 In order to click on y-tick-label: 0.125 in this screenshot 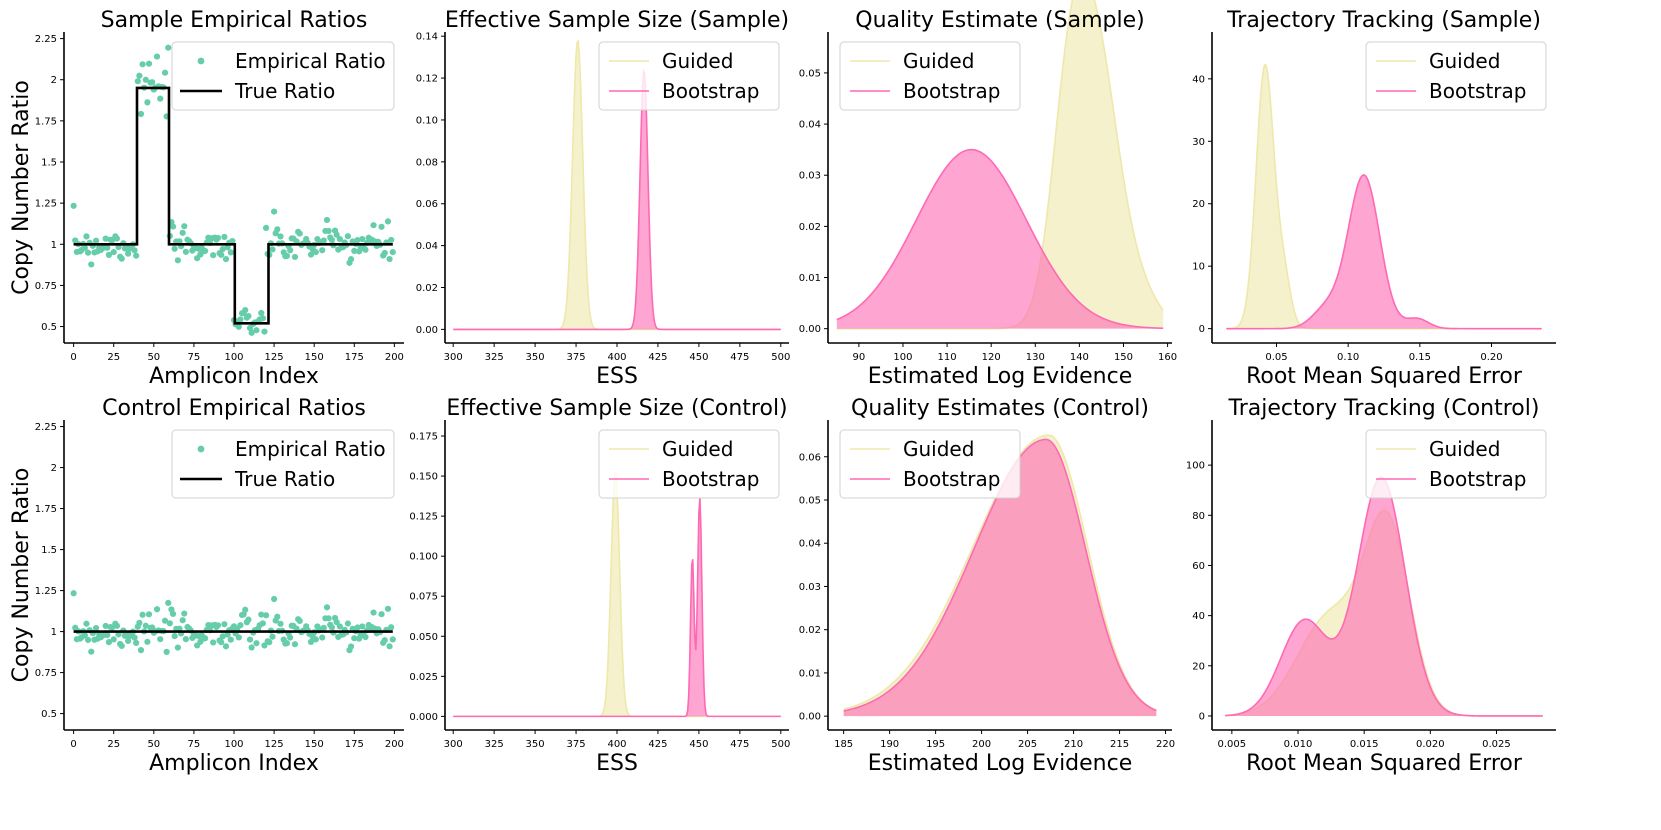, I will do `click(423, 517)`.